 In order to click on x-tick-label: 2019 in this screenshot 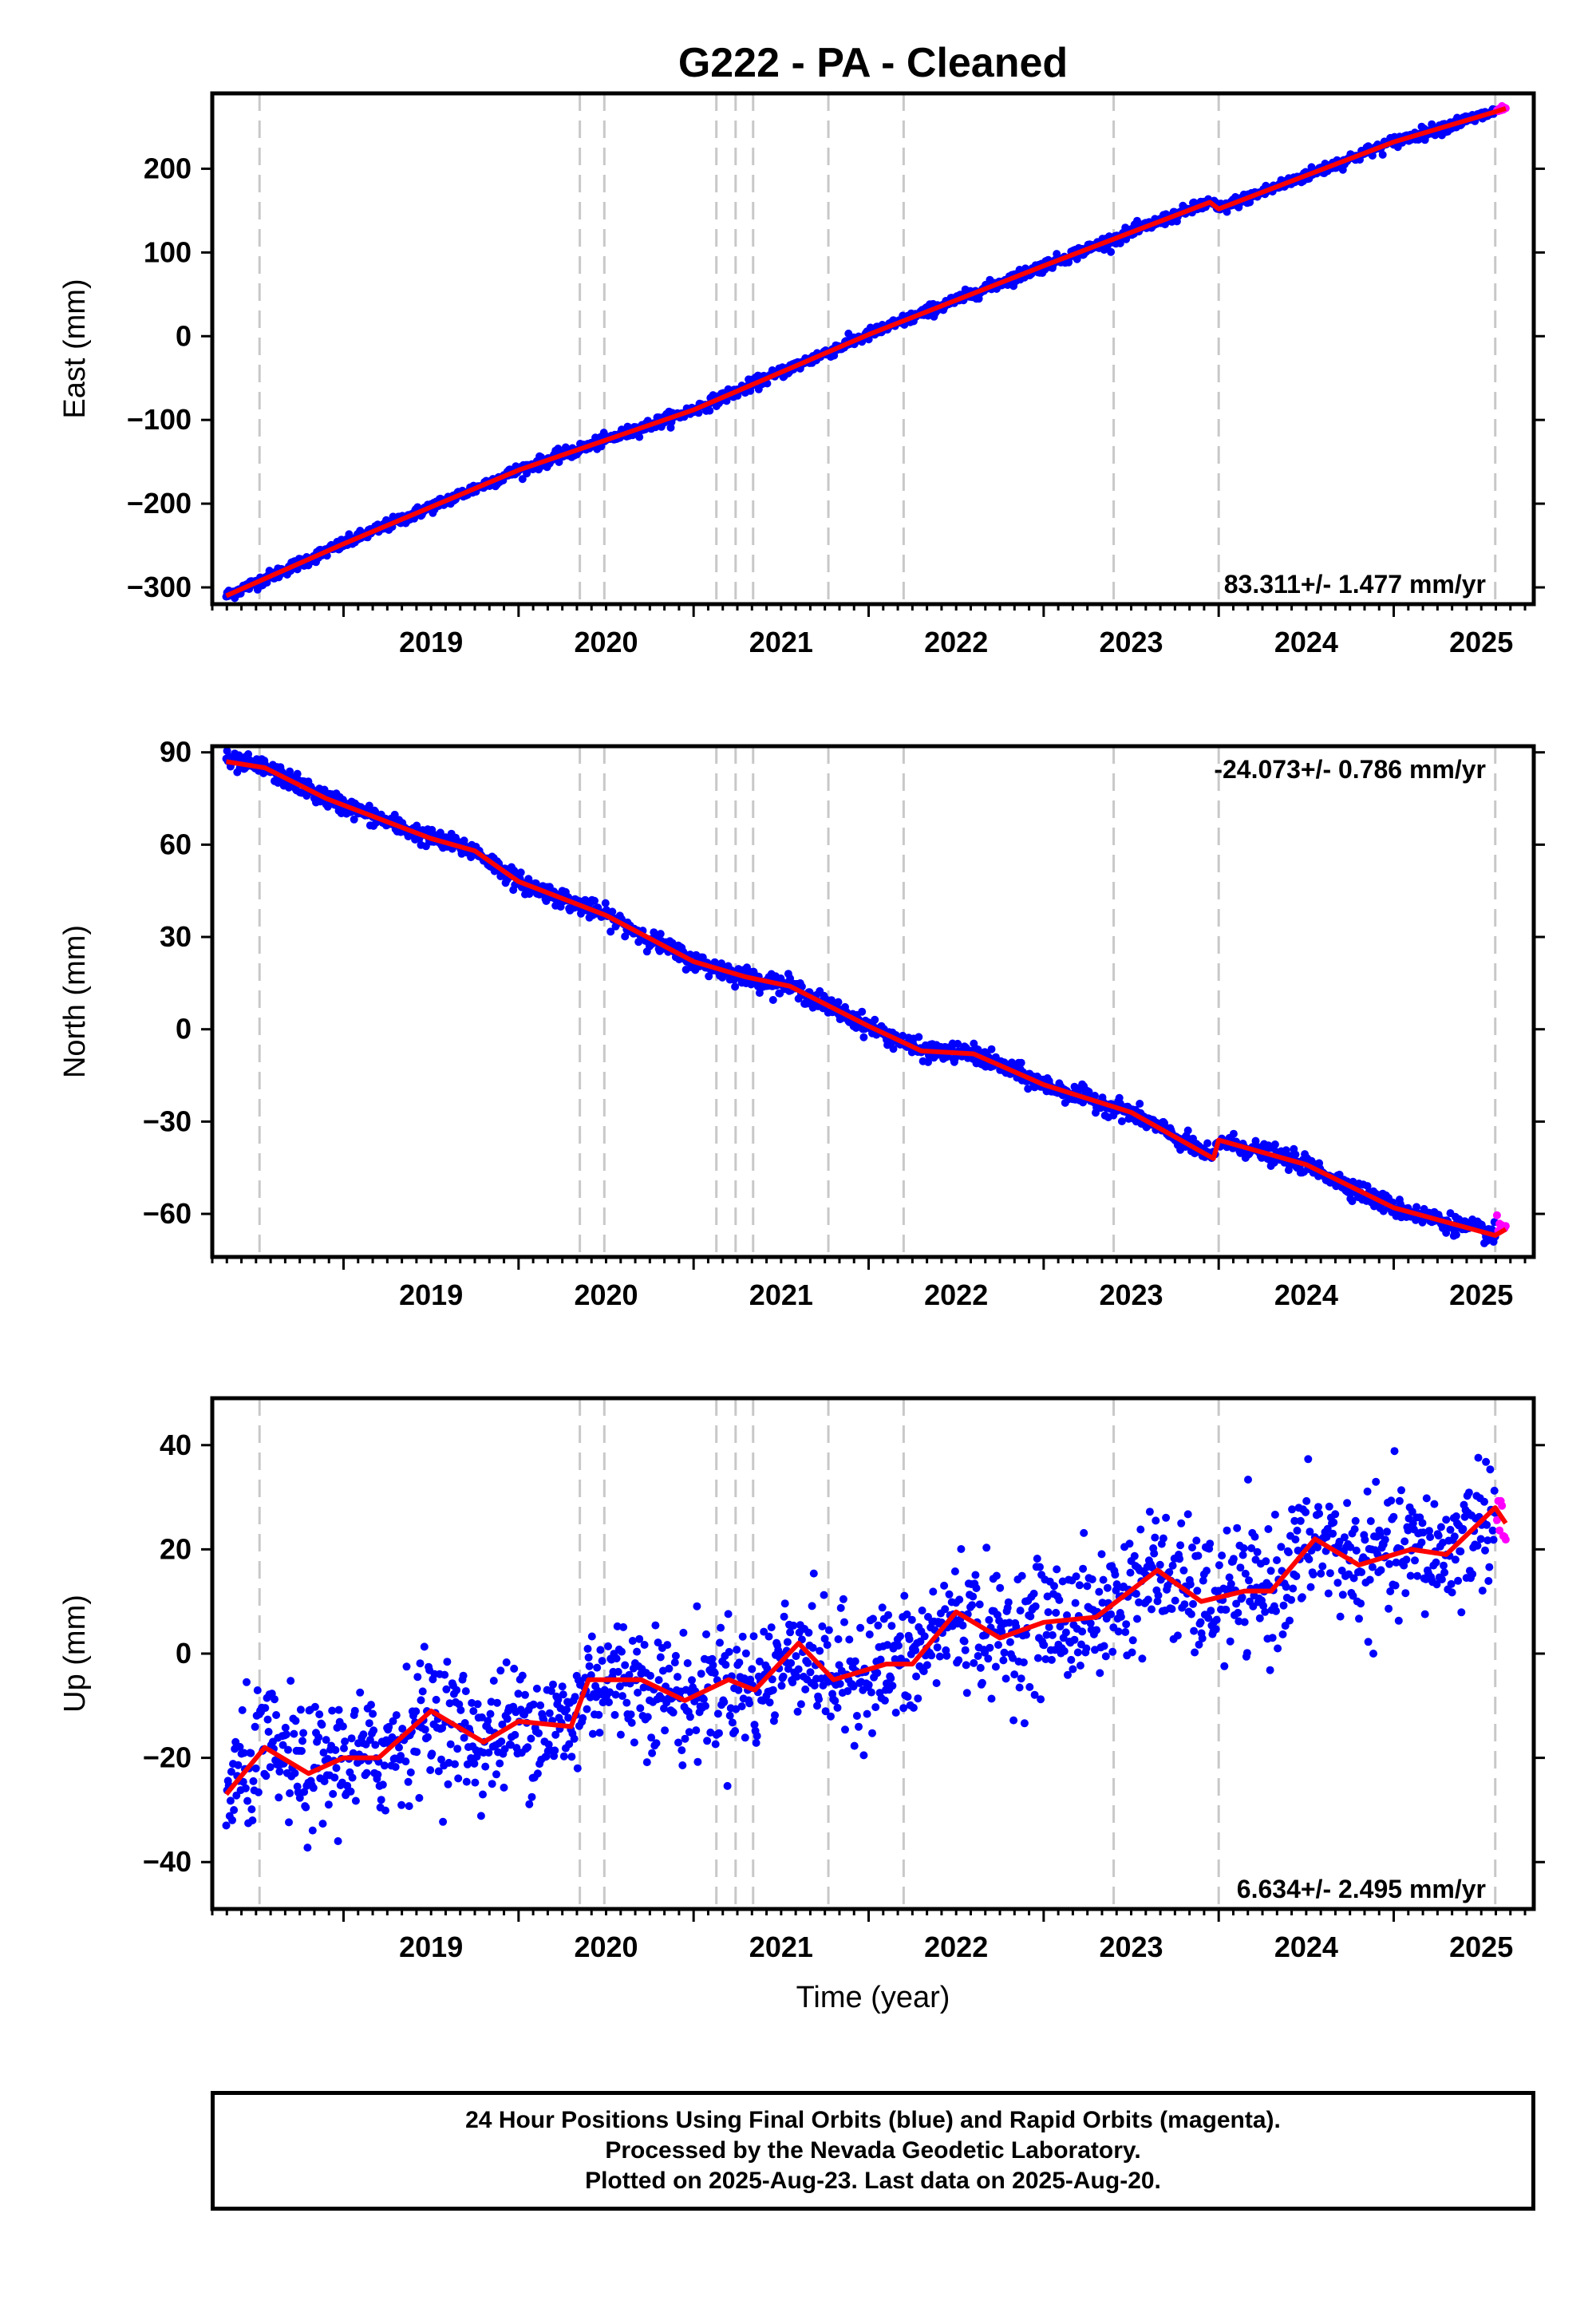, I will do `click(431, 1295)`.